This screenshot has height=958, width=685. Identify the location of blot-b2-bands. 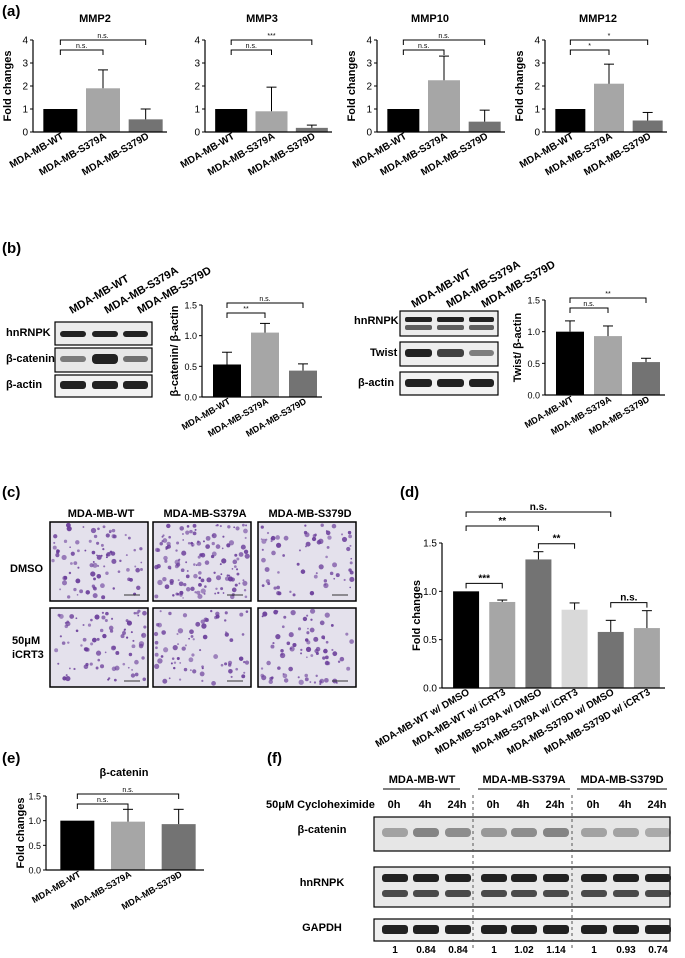
(449, 352).